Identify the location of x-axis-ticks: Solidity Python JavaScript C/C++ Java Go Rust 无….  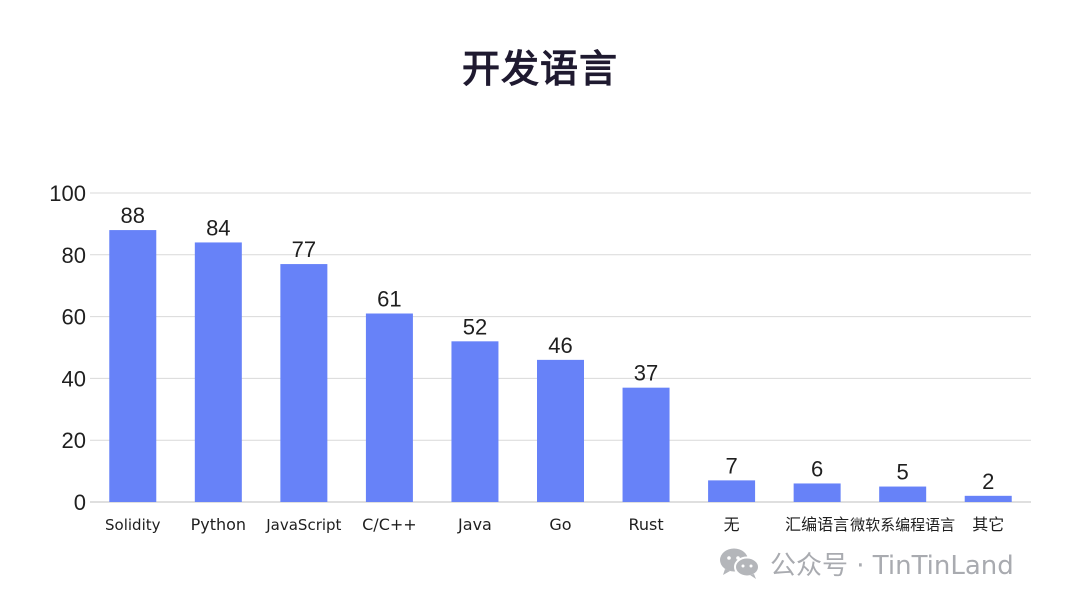
(554, 524).